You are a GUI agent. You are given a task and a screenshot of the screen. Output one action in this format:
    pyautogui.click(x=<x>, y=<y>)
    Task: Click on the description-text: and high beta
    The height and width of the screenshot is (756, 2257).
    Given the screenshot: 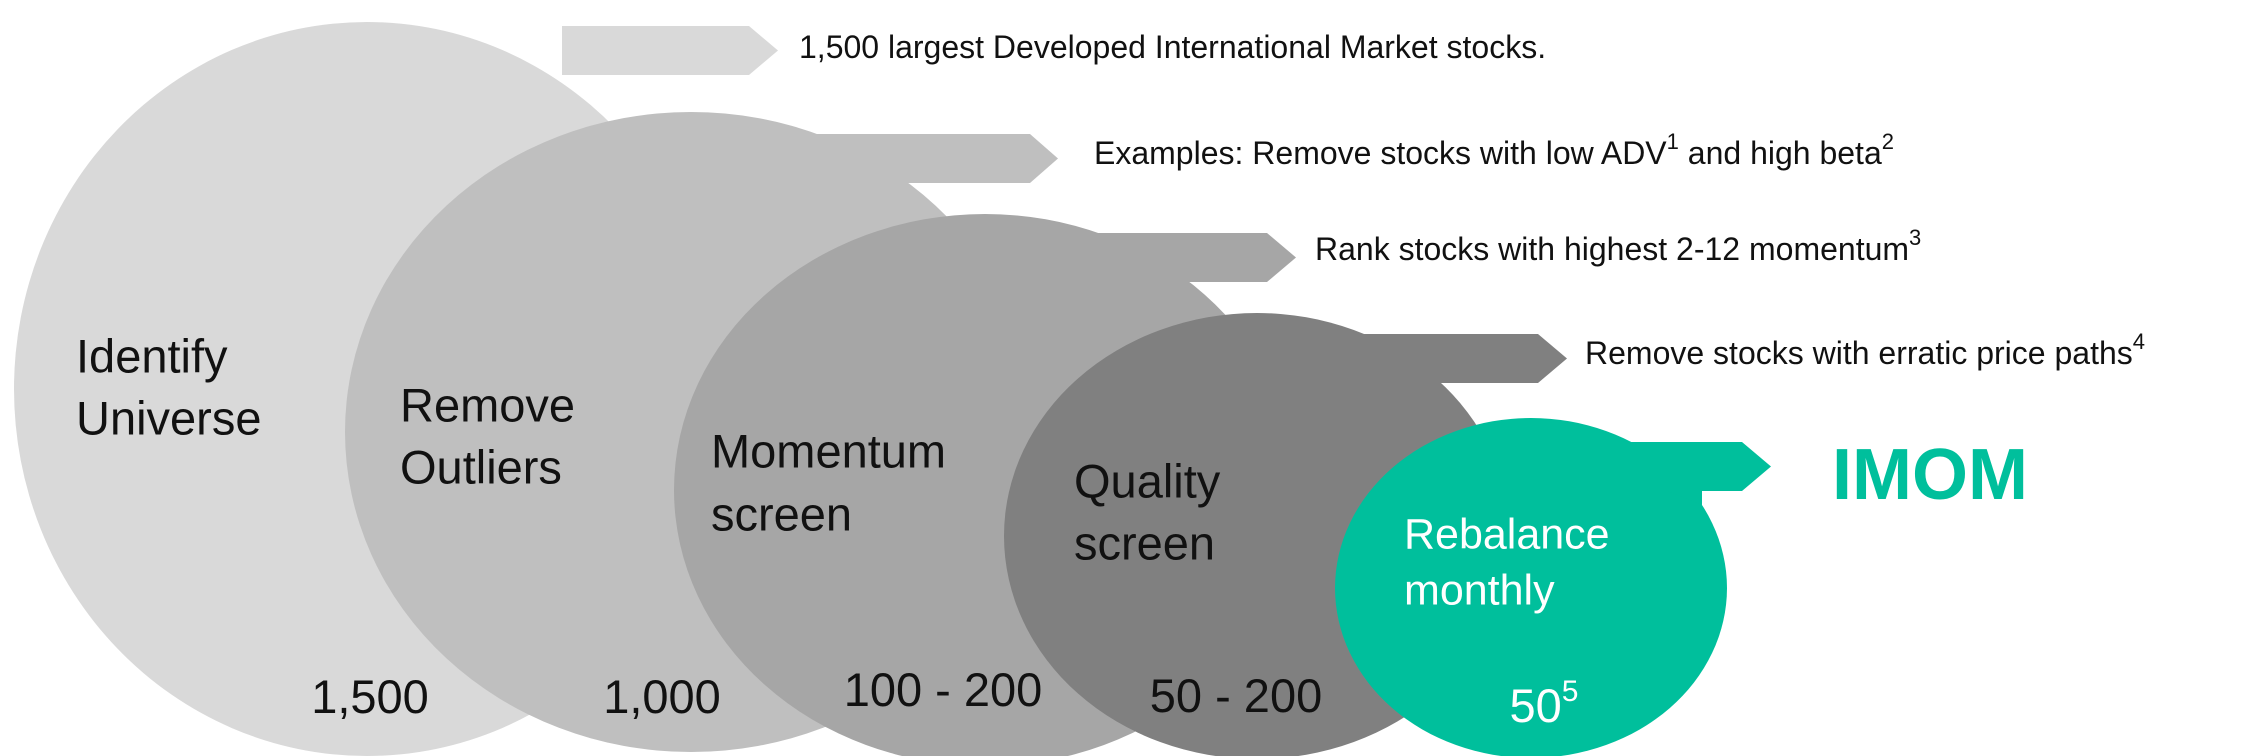 What is the action you would take?
    pyautogui.click(x=1780, y=153)
    